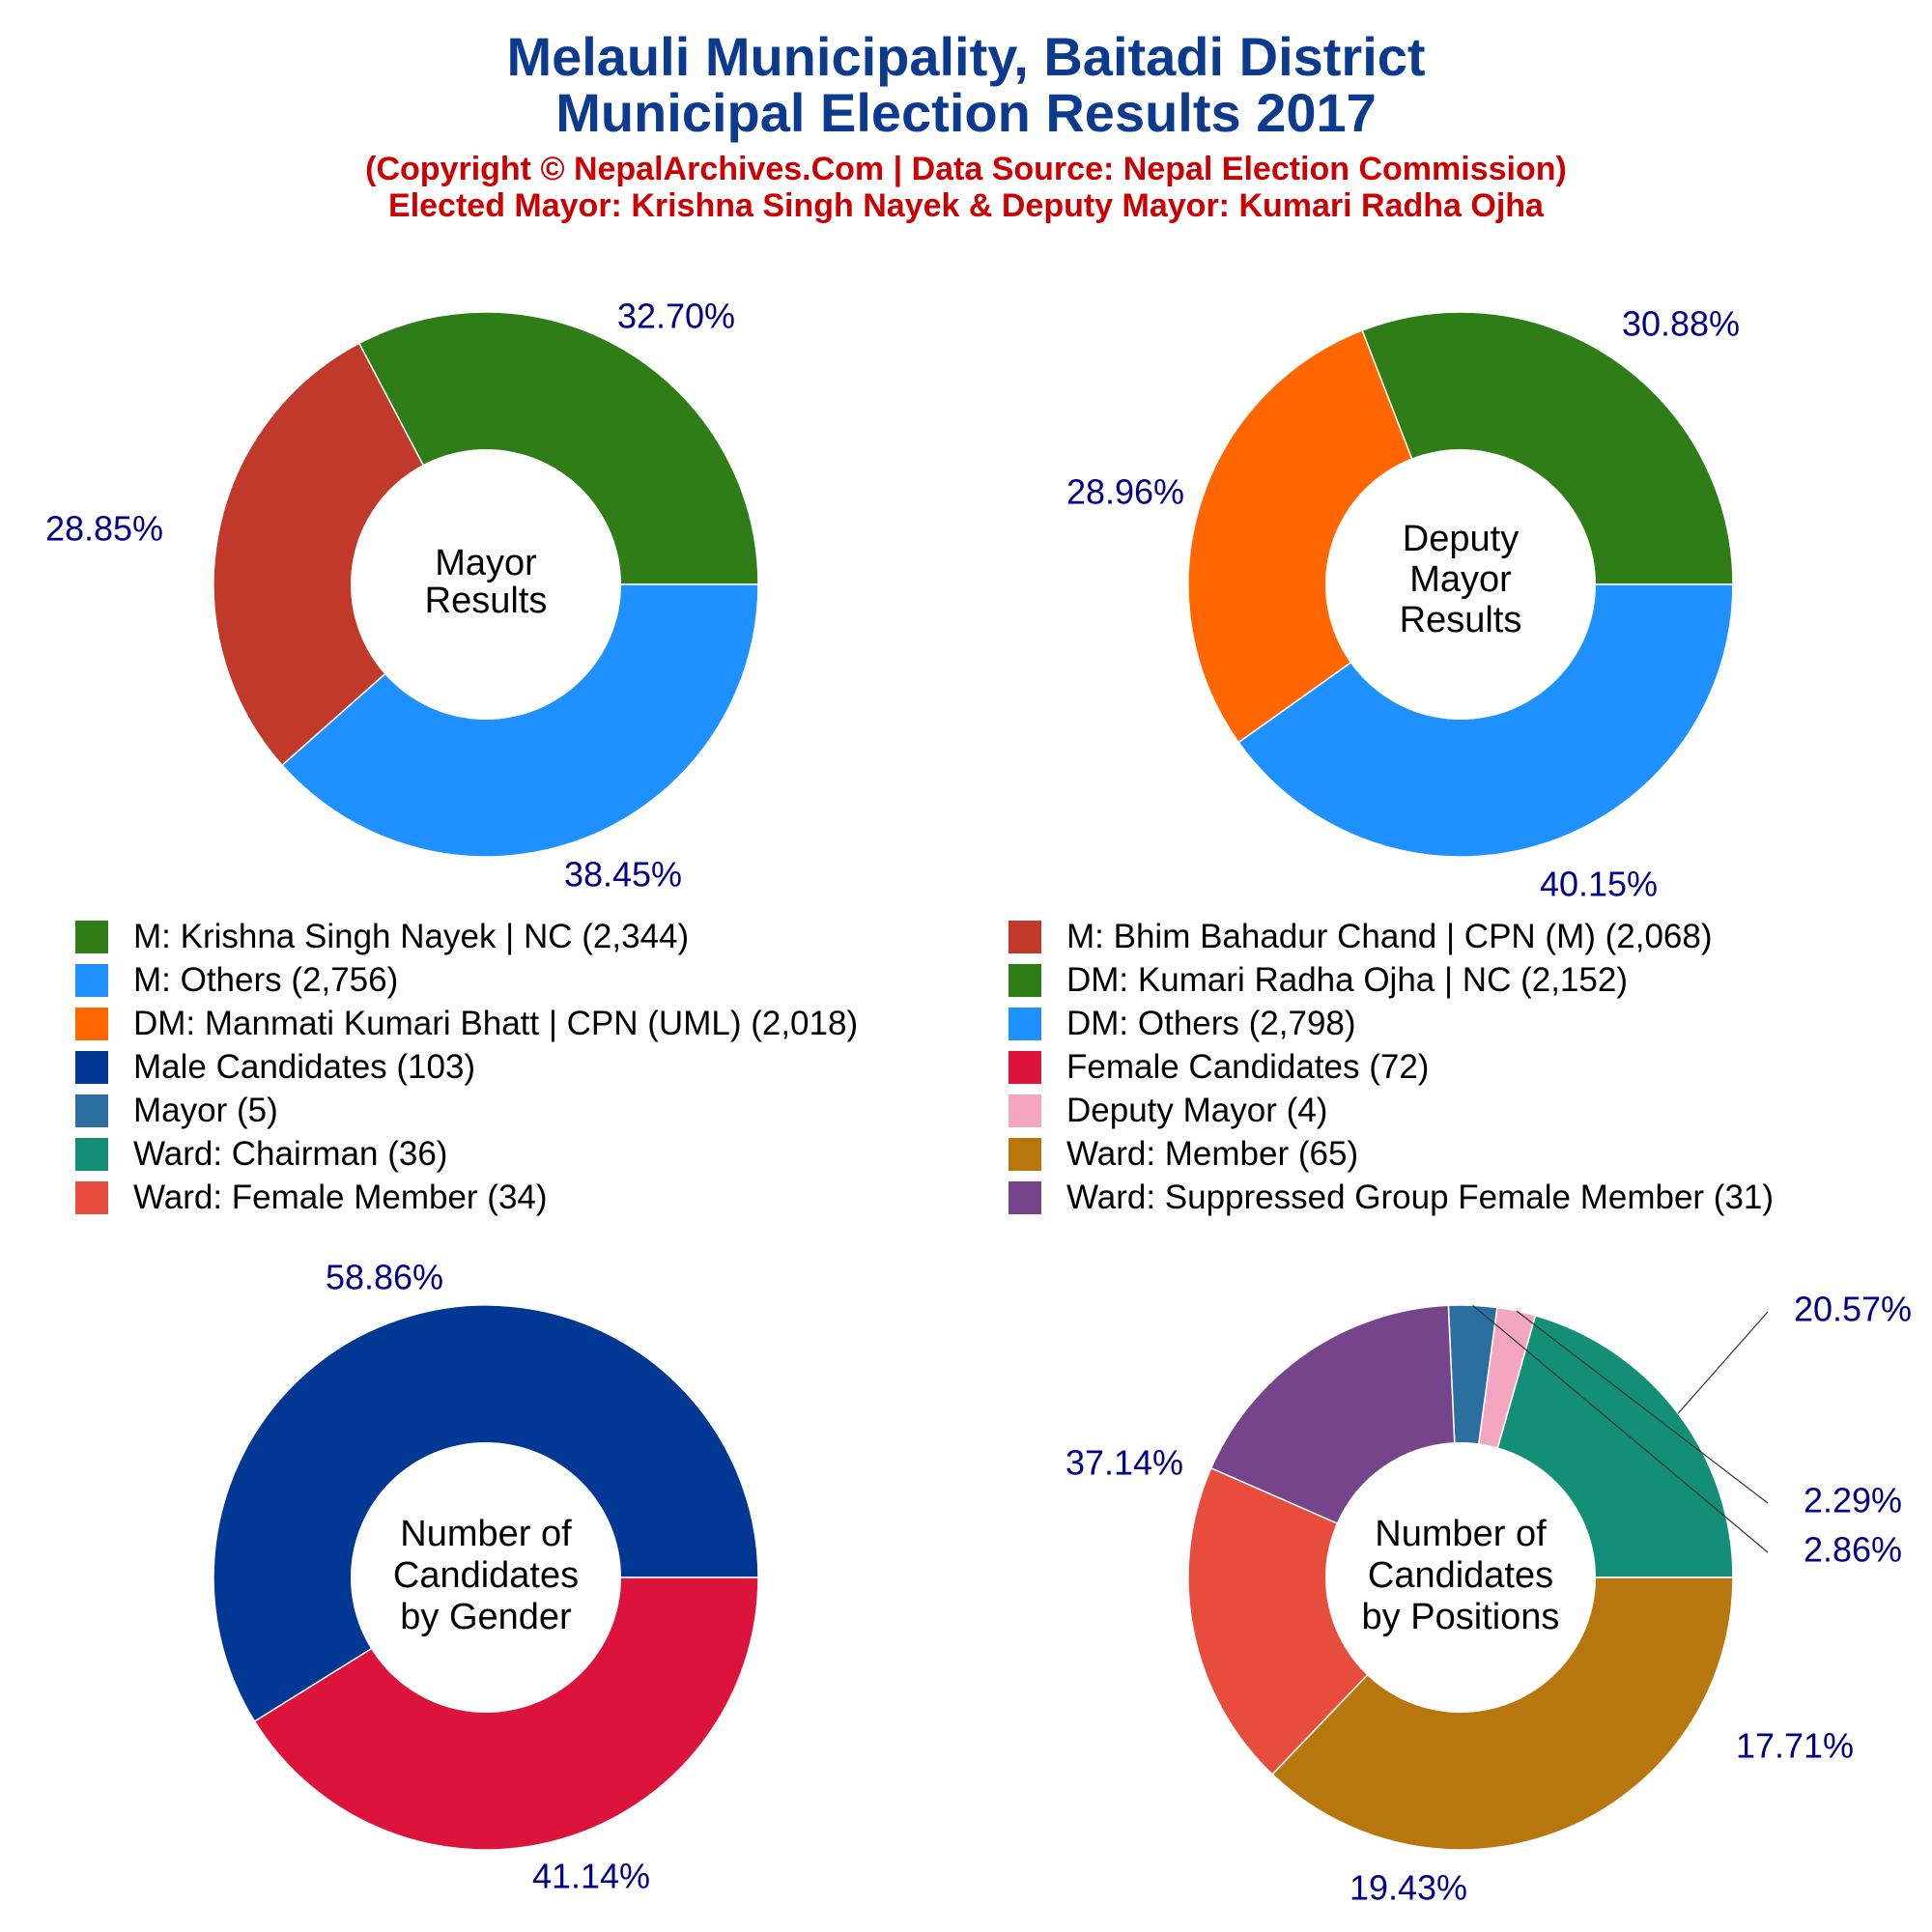  I want to click on legend-item: Mayor (5), so click(176, 1111).